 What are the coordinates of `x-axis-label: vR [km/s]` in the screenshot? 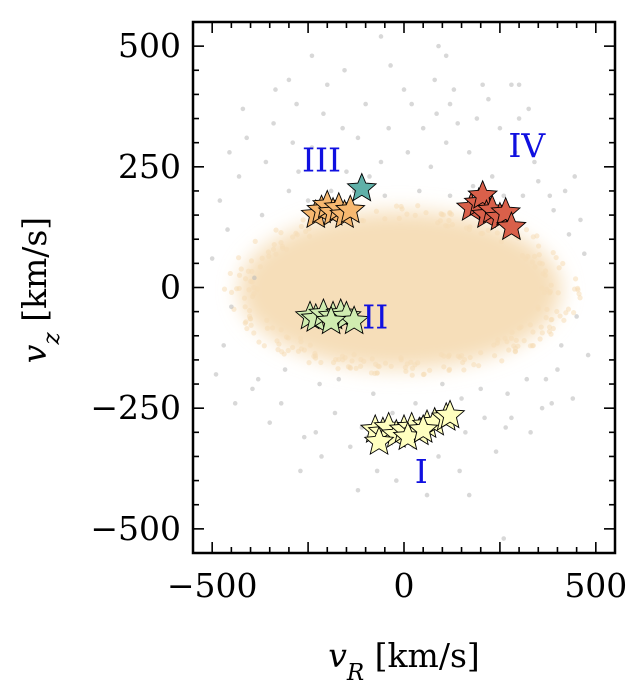 It's located at (404, 661).